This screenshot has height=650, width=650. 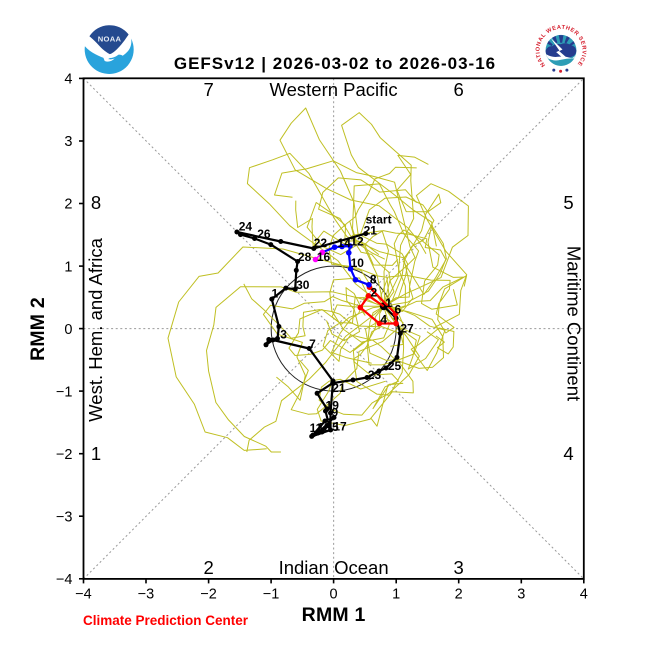 I want to click on svg-text: 23, so click(x=375, y=375).